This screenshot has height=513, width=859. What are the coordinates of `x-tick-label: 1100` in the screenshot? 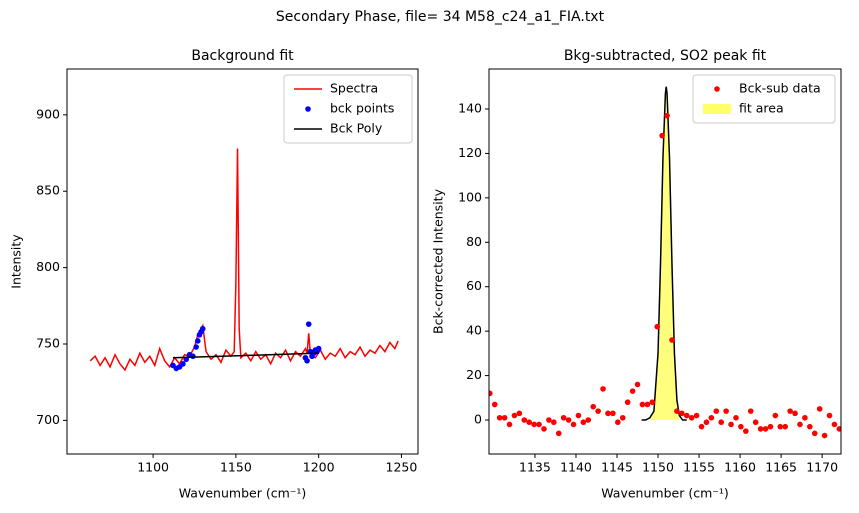 It's located at (153, 467).